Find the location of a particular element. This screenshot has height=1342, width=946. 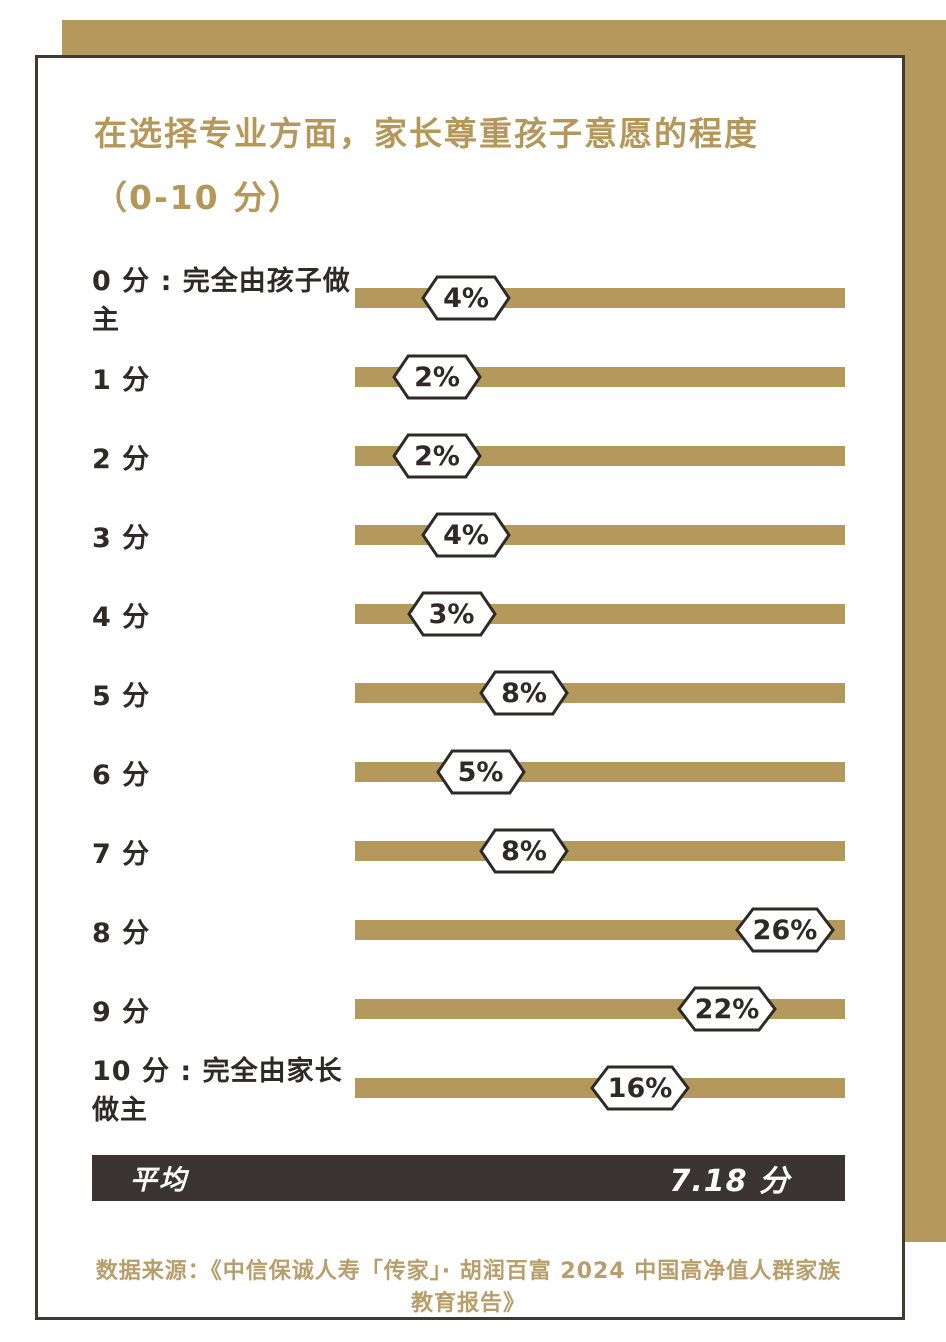

average-value: 7.18 分 is located at coordinates (729, 1181).